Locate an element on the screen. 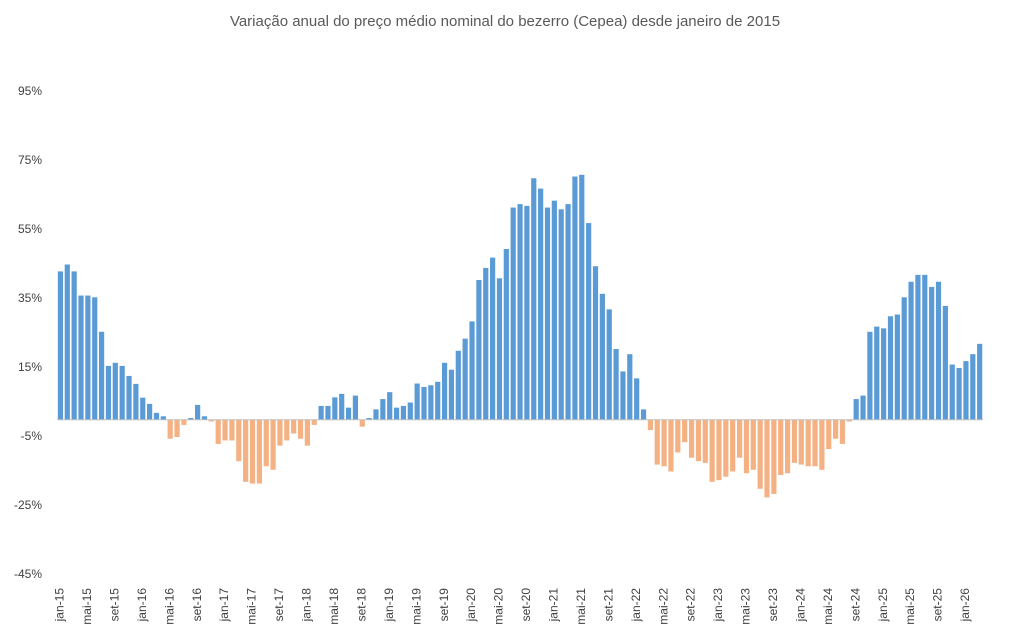 This screenshot has width=1011, height=629. x-tick-label: set-15 is located at coordinates (114, 605).